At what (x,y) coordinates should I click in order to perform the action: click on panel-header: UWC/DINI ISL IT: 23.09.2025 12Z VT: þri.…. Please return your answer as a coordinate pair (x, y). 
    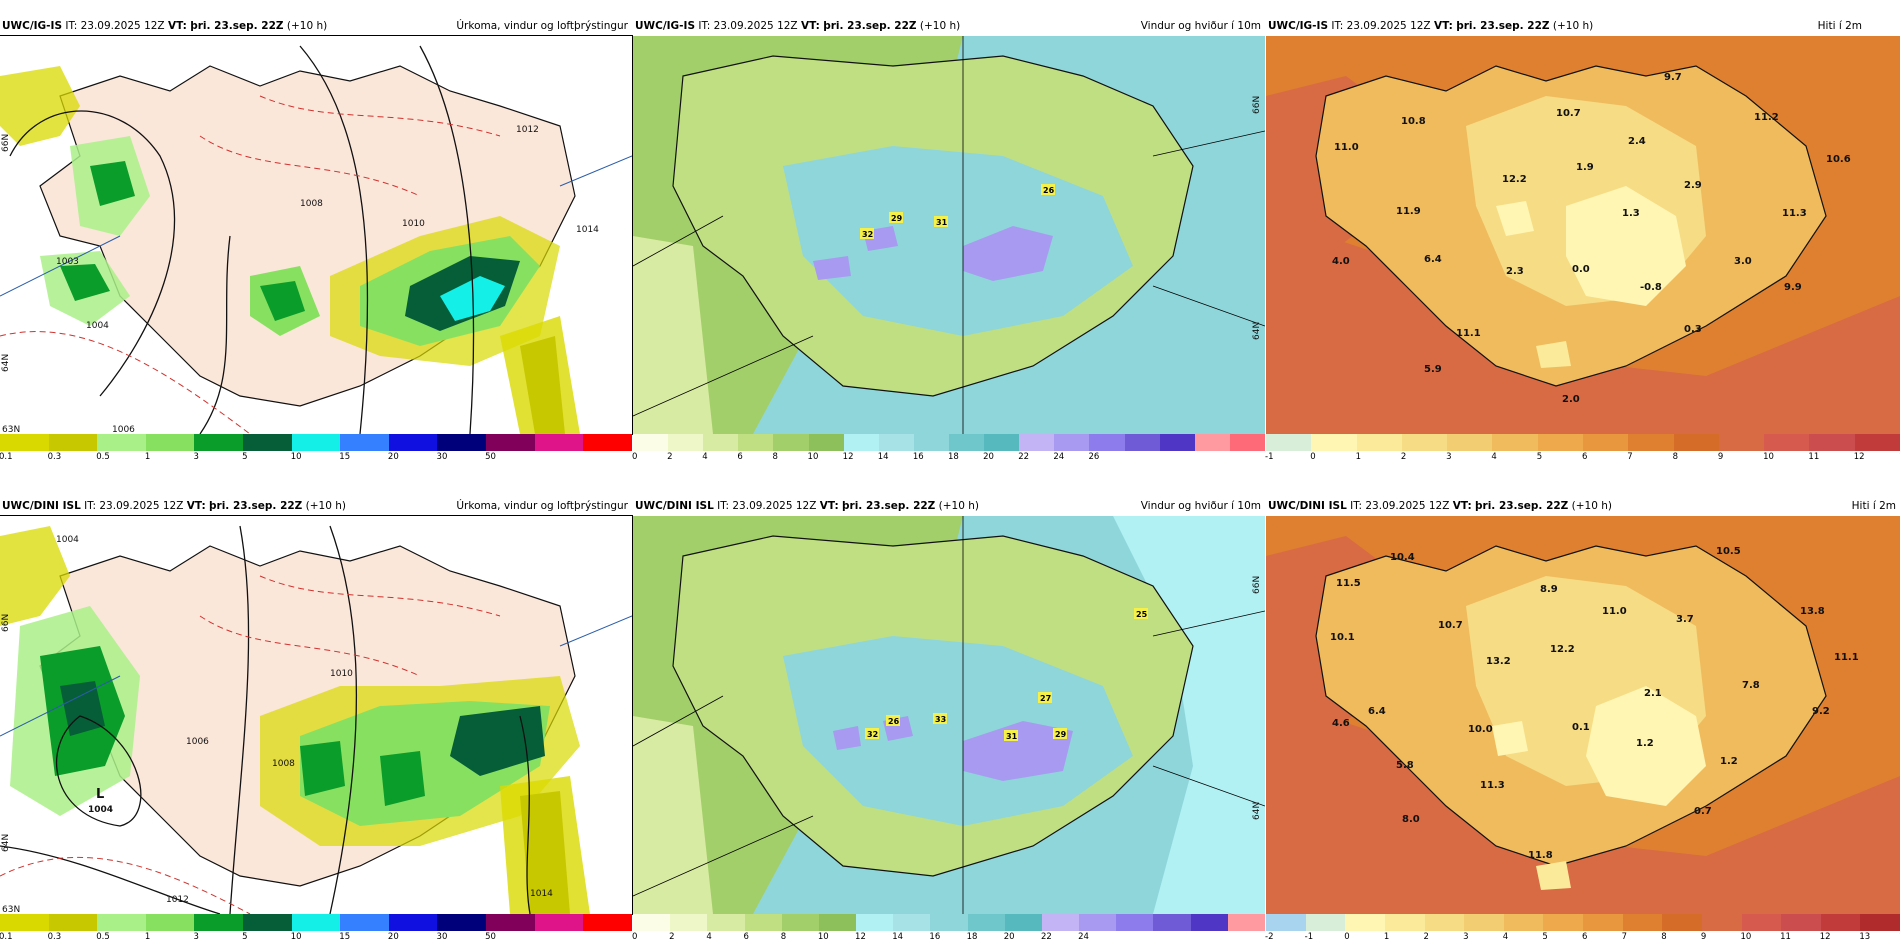
    Looking at the image, I should click on (949, 506).